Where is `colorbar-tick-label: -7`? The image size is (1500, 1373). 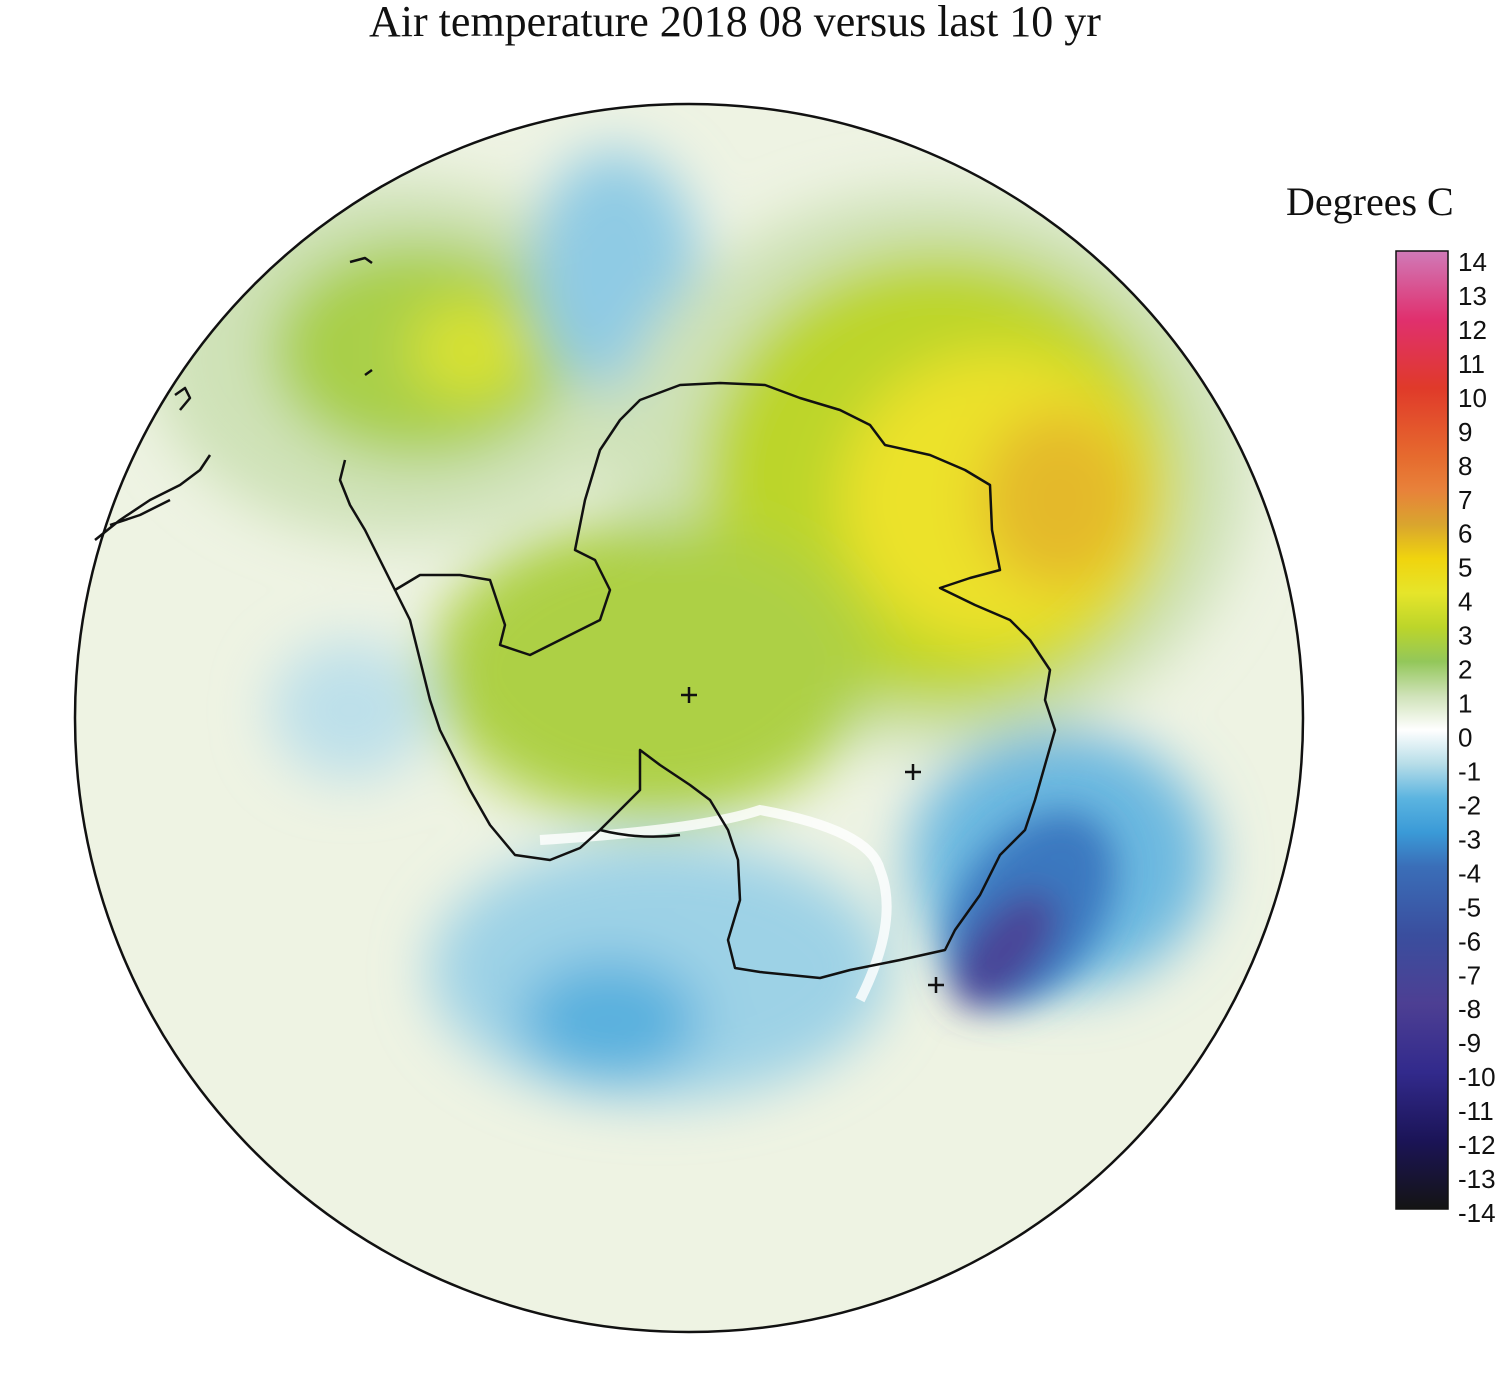 colorbar-tick-label: -7 is located at coordinates (1469, 975).